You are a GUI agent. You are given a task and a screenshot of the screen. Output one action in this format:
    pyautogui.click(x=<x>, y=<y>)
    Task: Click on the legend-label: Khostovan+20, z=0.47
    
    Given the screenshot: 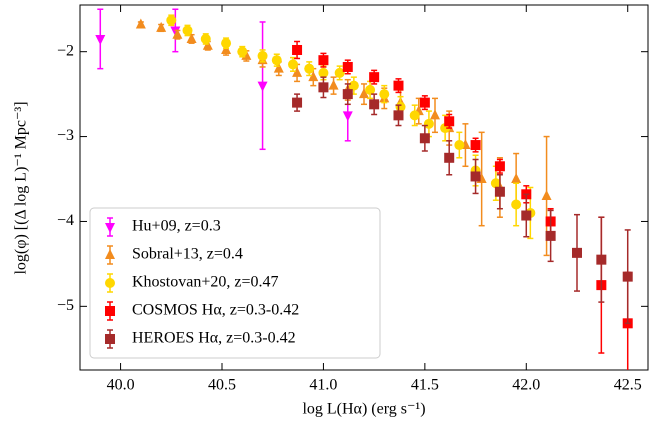 What is the action you would take?
    pyautogui.click(x=205, y=282)
    